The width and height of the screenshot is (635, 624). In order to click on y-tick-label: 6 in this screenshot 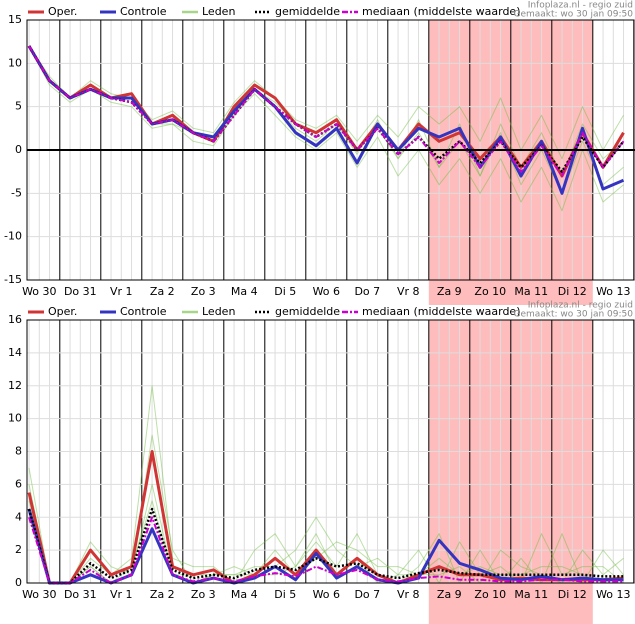, I will do `click(18, 483)`.